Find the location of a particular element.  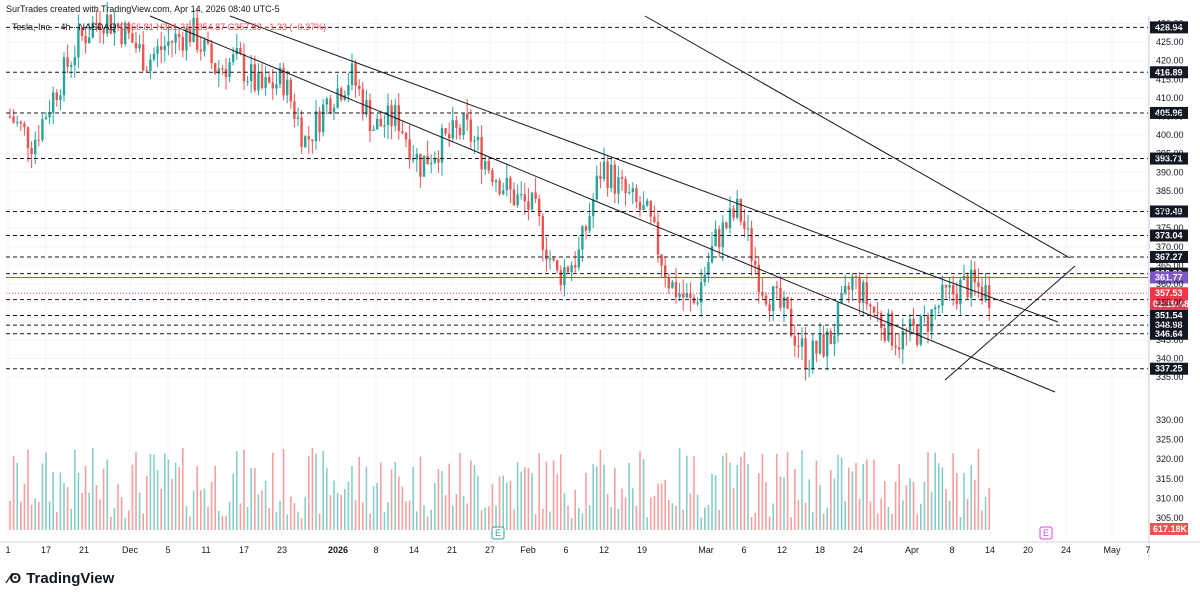

tradingview-brand: ⁄ʘ TradingView is located at coordinates (61, 578).